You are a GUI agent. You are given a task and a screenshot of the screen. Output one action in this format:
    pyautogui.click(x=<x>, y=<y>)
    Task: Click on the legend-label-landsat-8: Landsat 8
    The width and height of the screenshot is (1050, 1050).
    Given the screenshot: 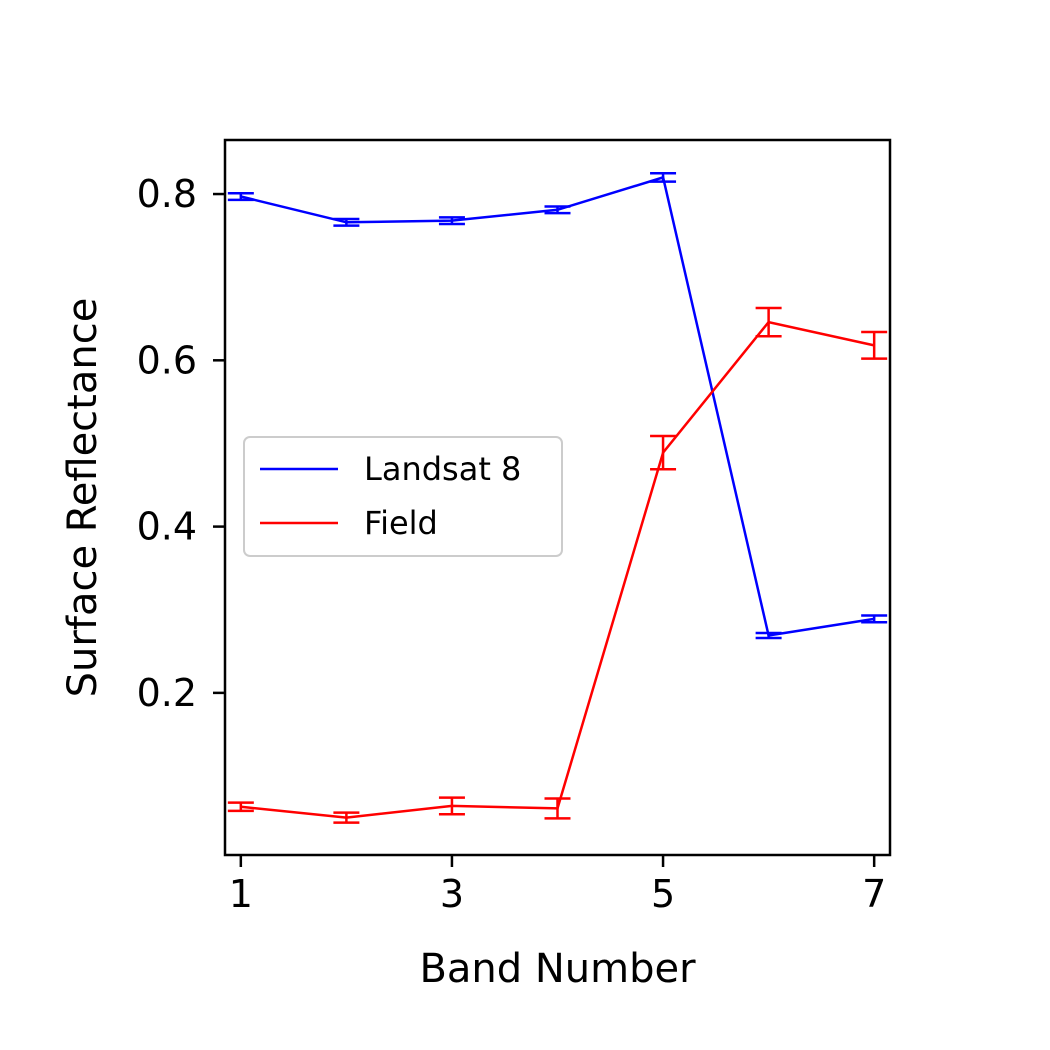 What is the action you would take?
    pyautogui.click(x=442, y=469)
    